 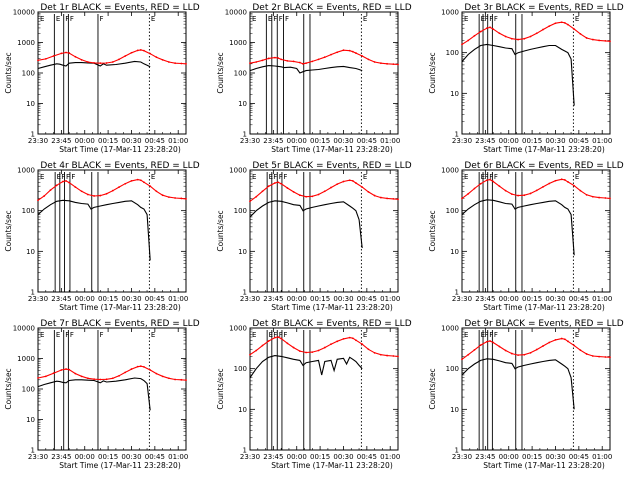 I want to click on chart-title: Det 5r BLACK = Events, RED = LLD, so click(x=331, y=166).